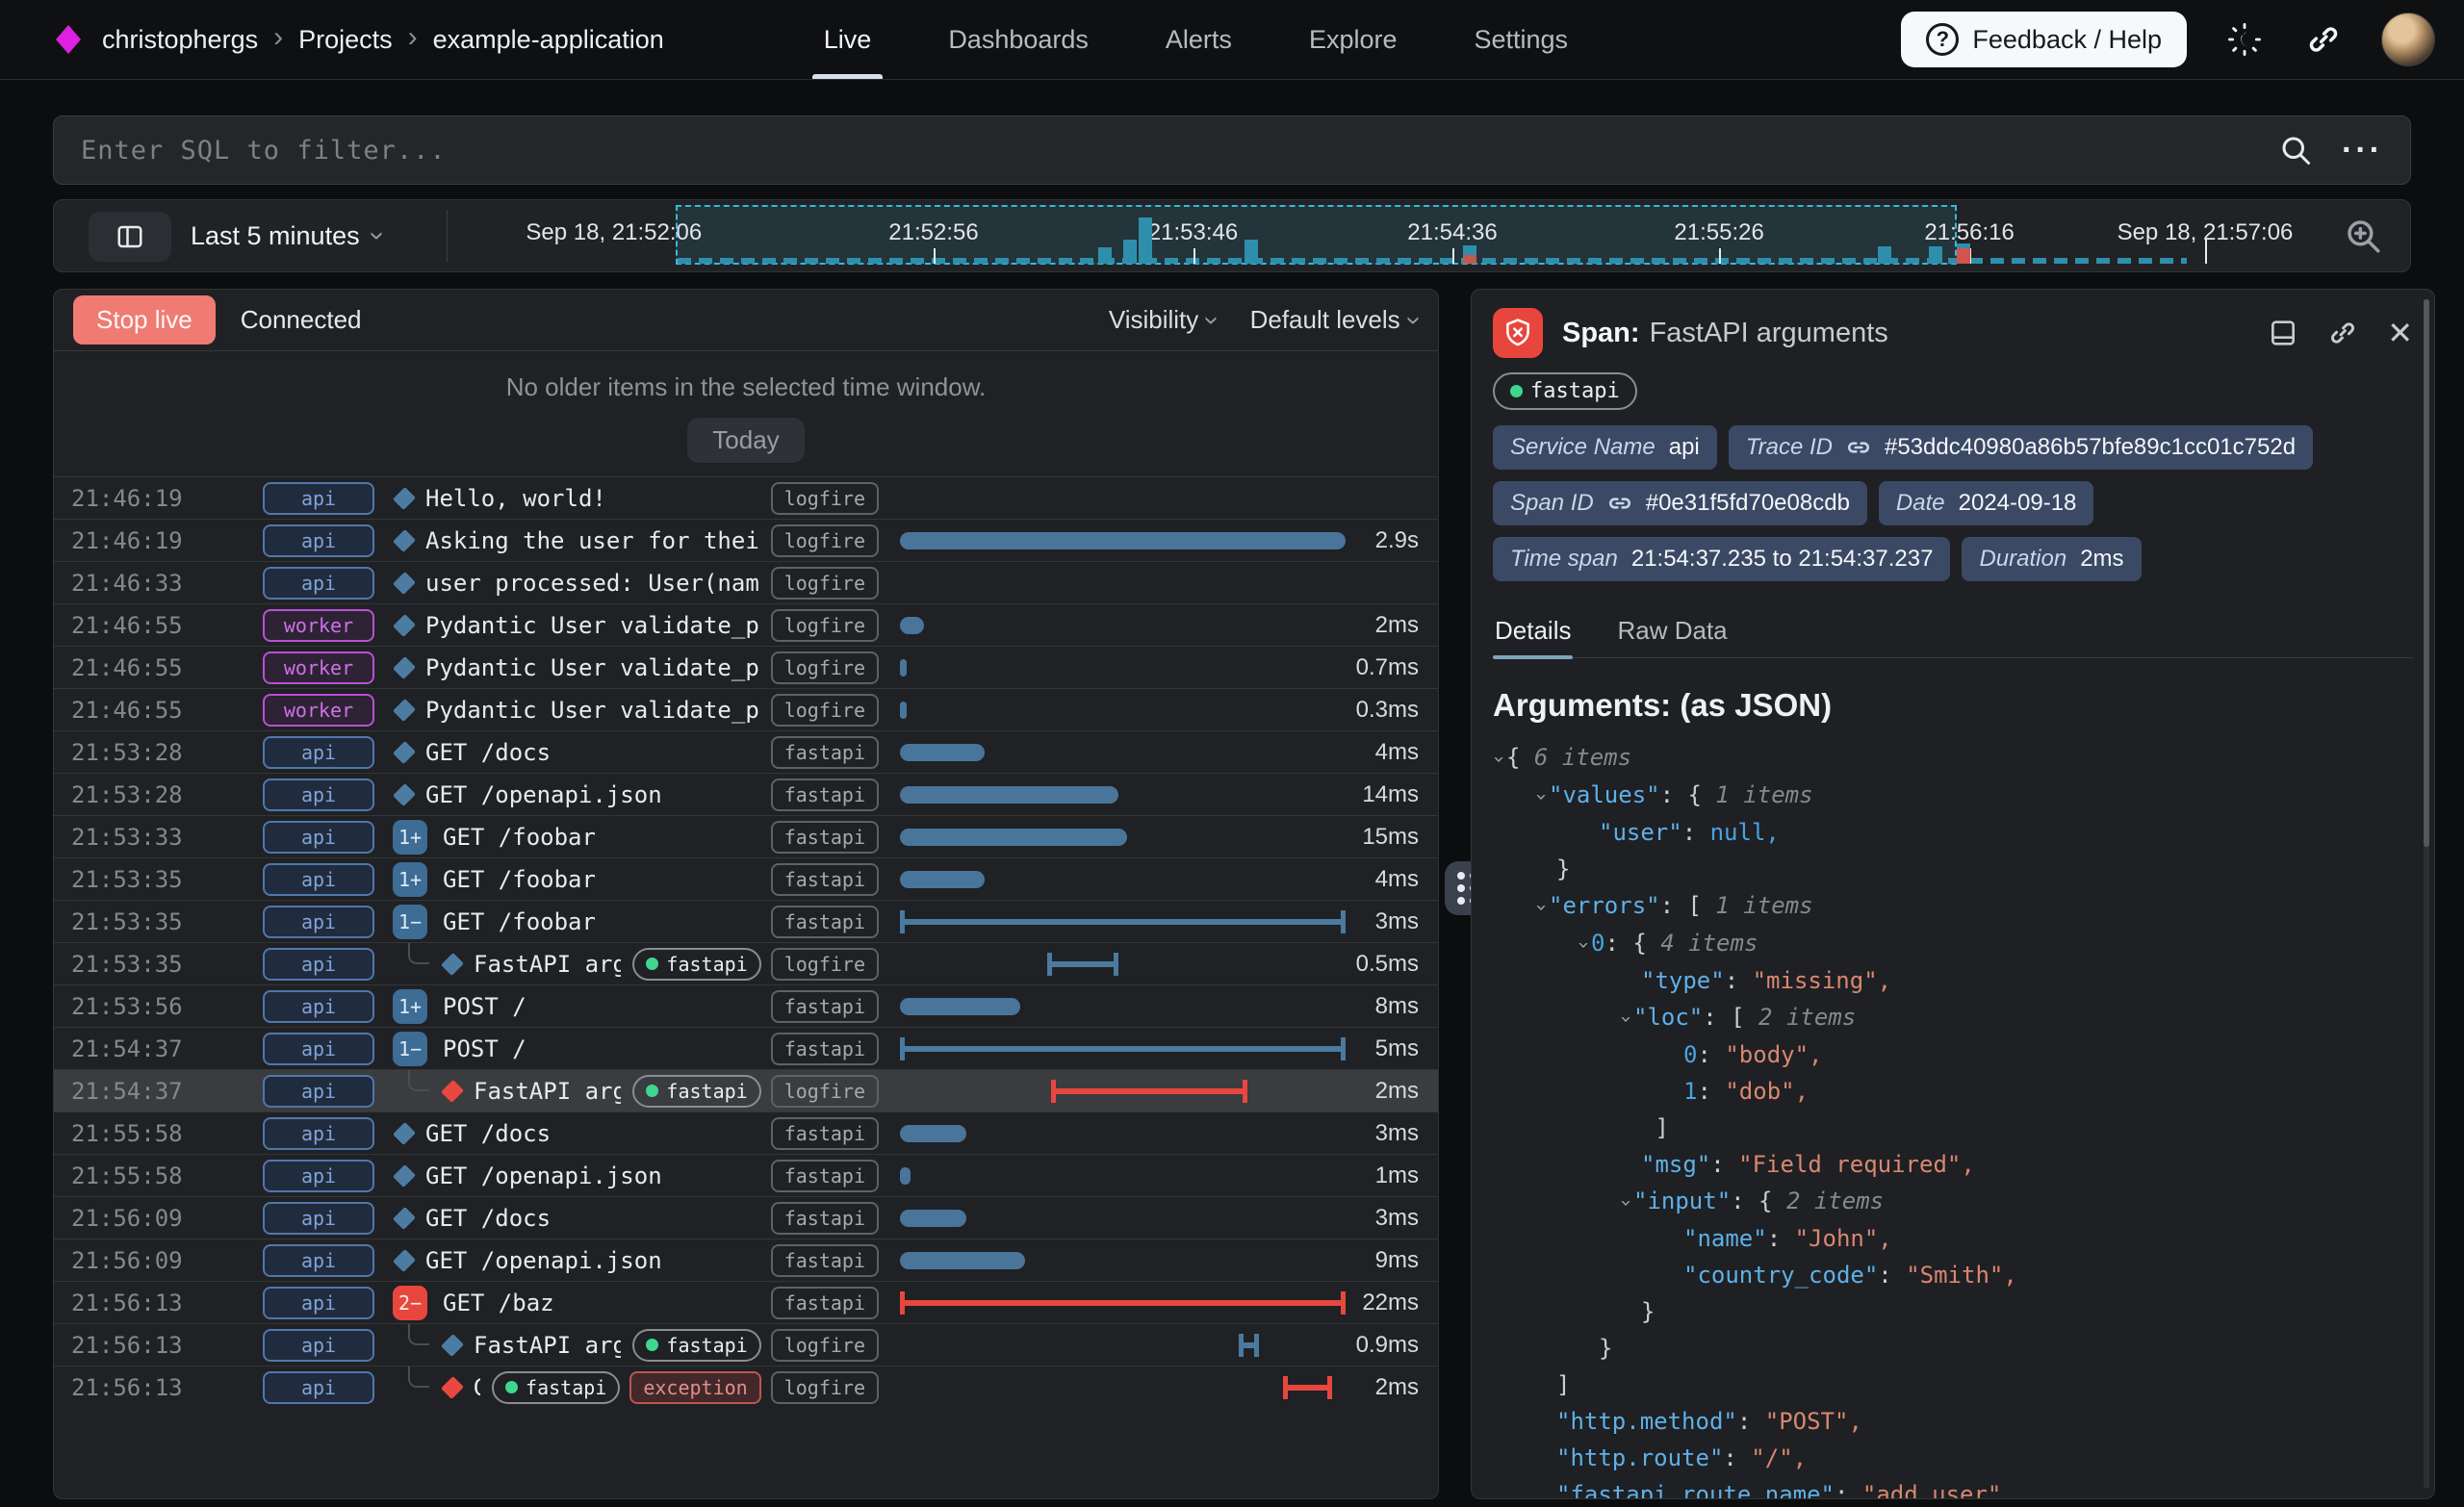 The height and width of the screenshot is (1507, 2464). Describe the element at coordinates (1353, 39) in the screenshot. I see `tab-explore: Explore` at that location.